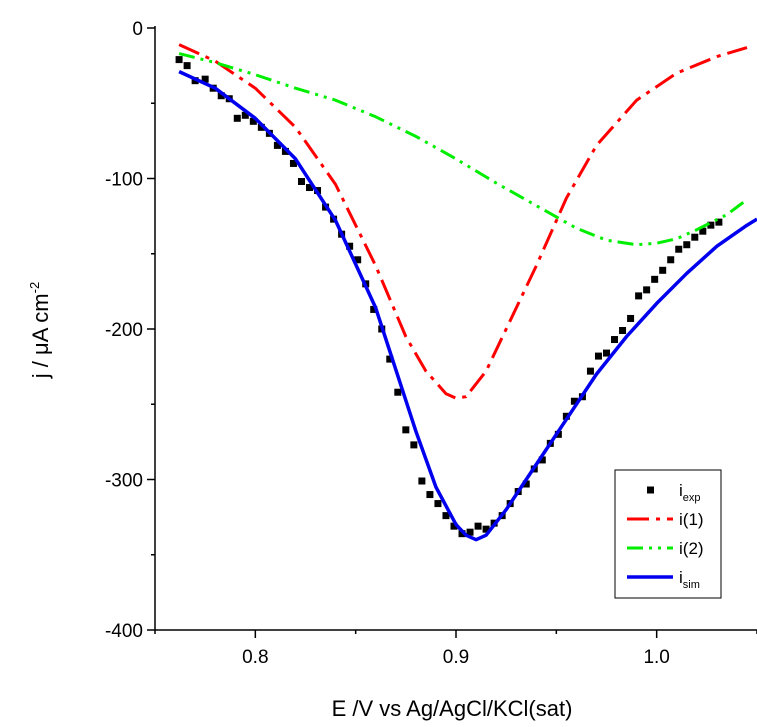 The height and width of the screenshot is (727, 757). What do you see at coordinates (34, 288) in the screenshot?
I see `y-axis-title-sup: -2` at bounding box center [34, 288].